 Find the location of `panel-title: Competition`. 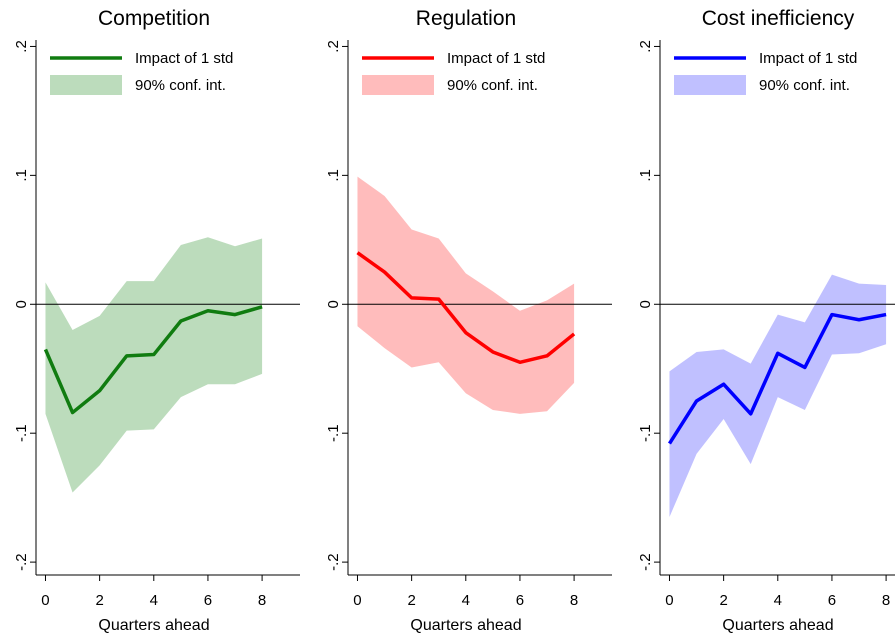

panel-title: Competition is located at coordinates (154, 18).